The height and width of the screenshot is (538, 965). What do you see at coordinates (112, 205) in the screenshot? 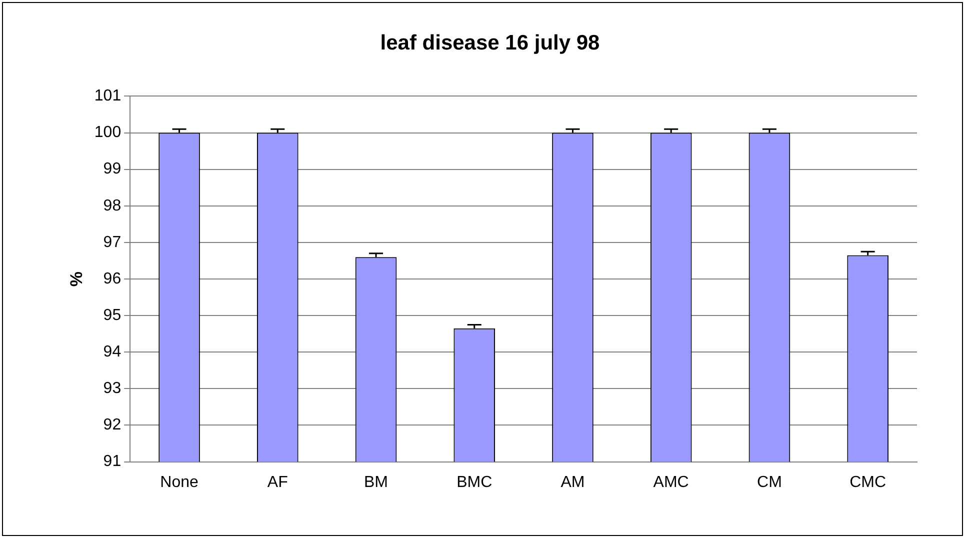
I see `y-tick-label: 98` at bounding box center [112, 205].